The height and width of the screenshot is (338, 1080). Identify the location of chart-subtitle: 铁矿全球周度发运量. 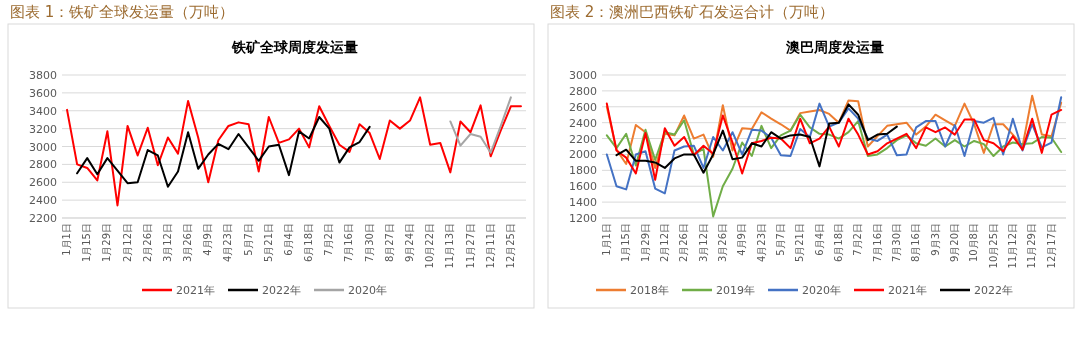
(294, 47).